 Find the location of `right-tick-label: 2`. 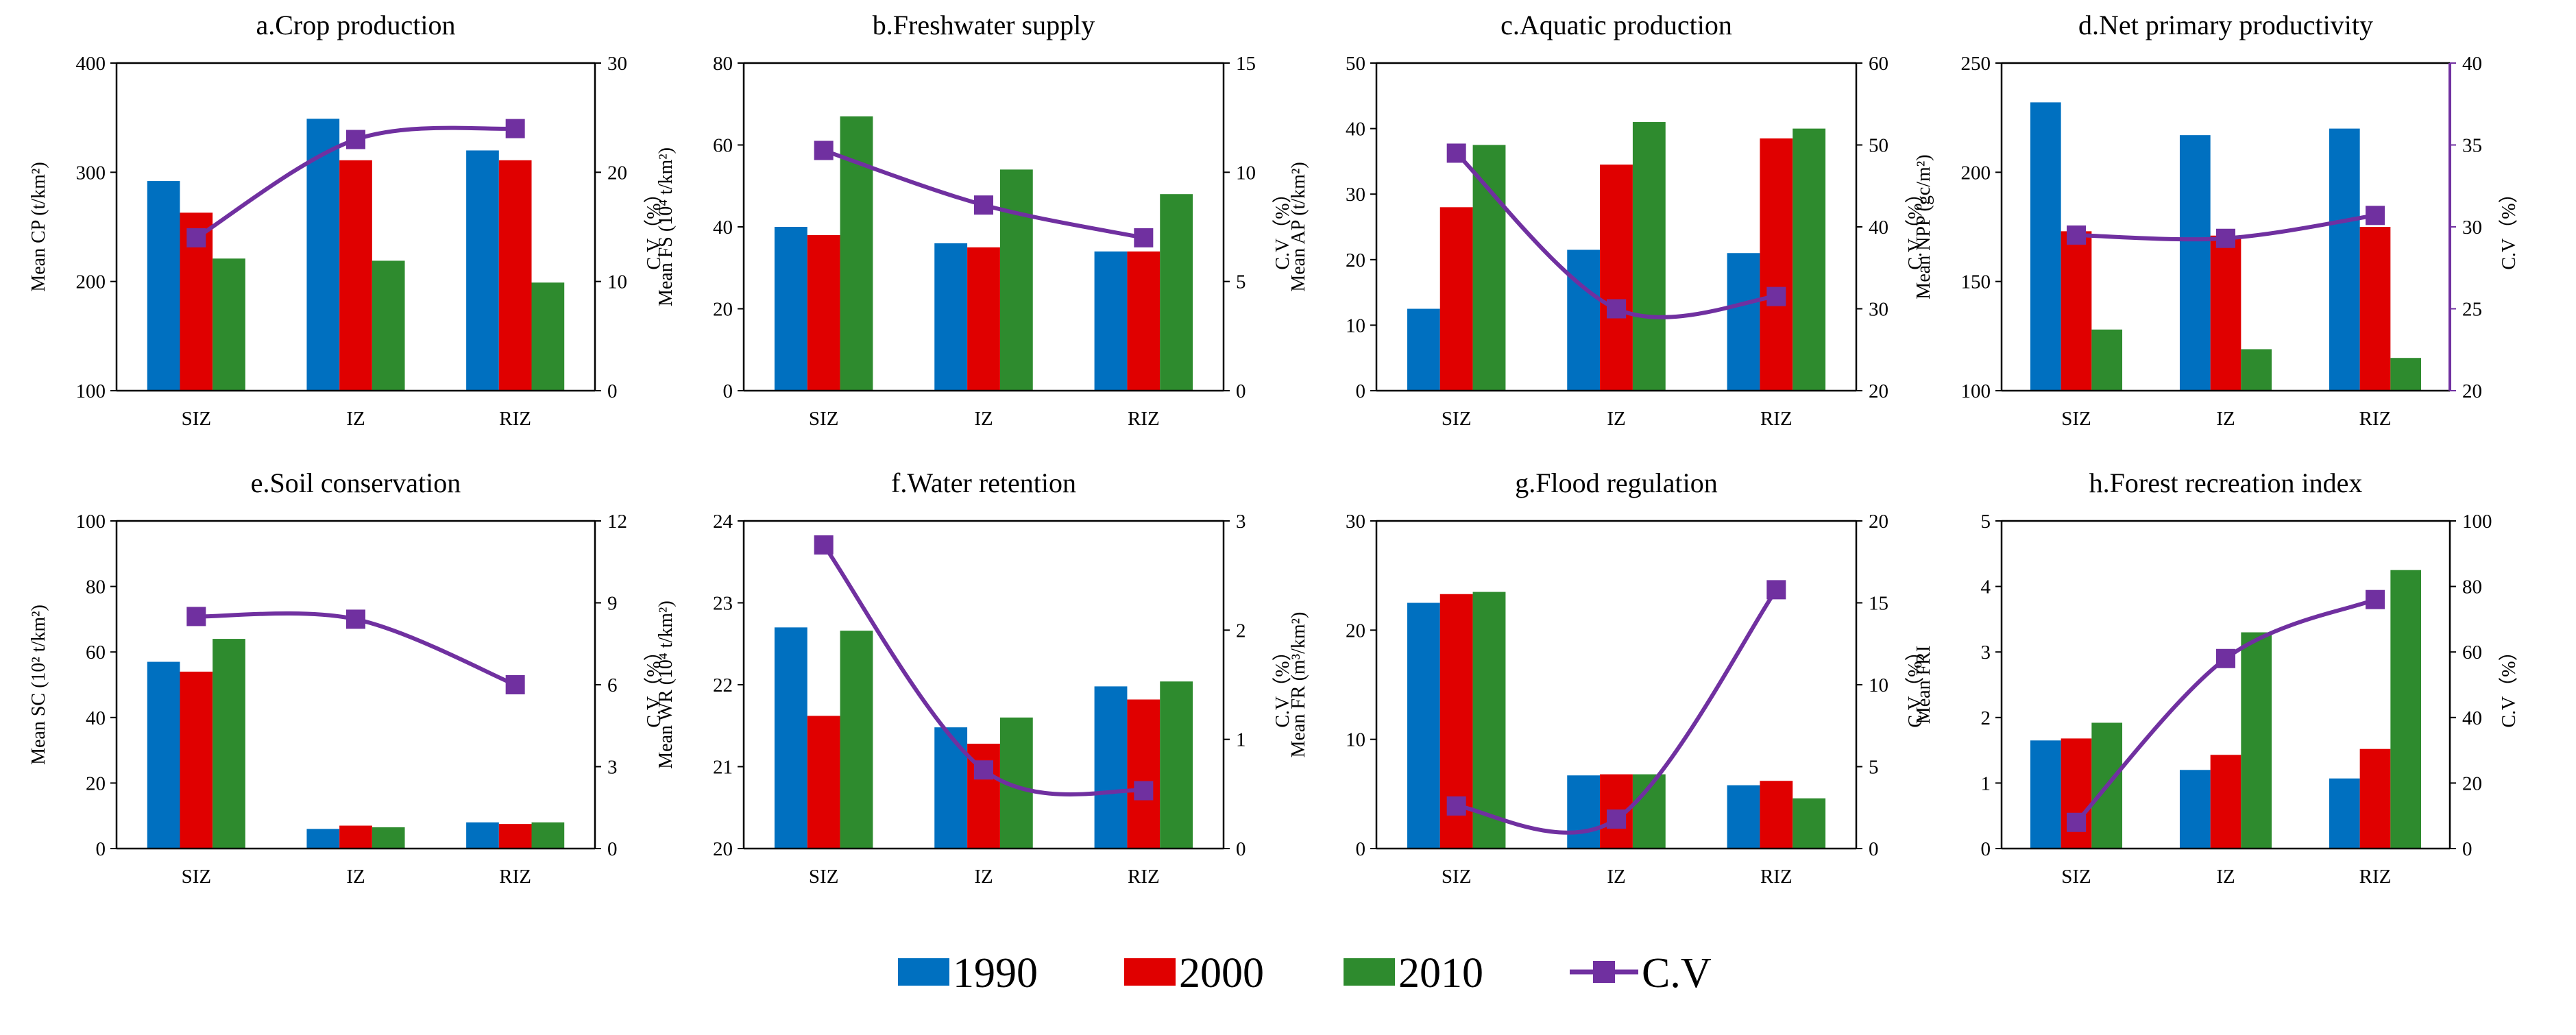

right-tick-label: 2 is located at coordinates (1241, 631).